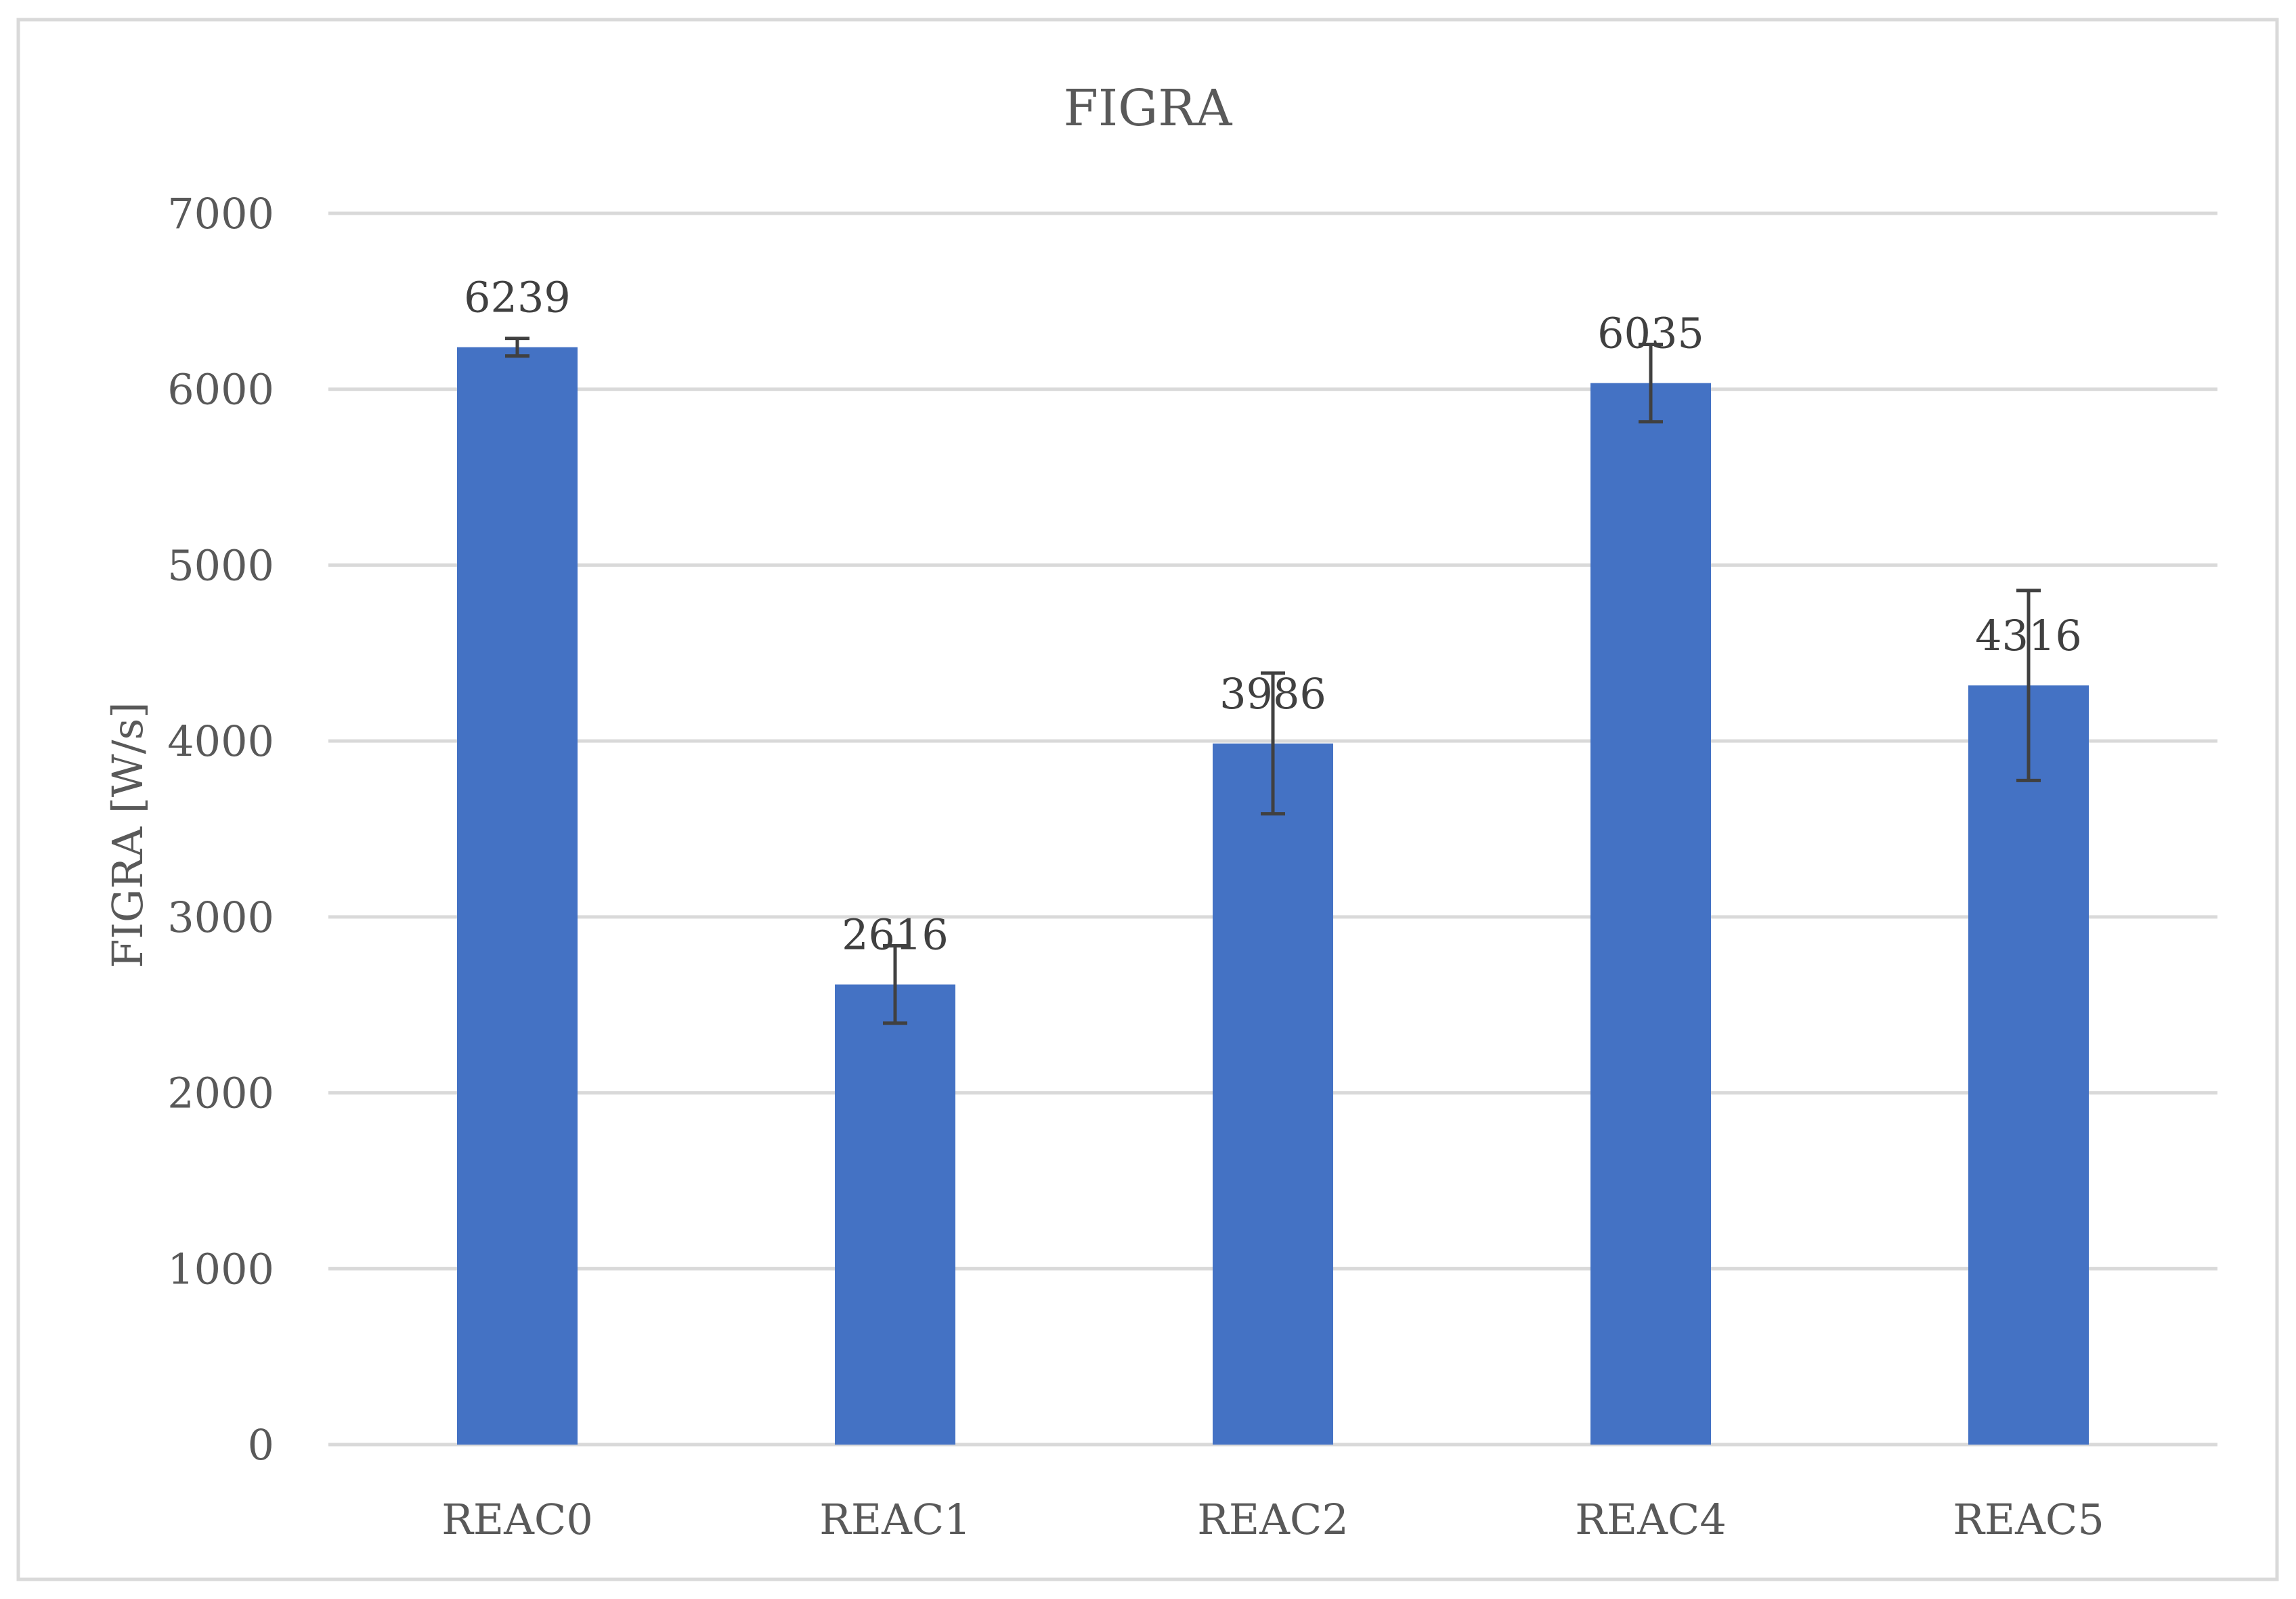 The image size is (2296, 1599). I want to click on bar-reac2, so click(1273, 1094).